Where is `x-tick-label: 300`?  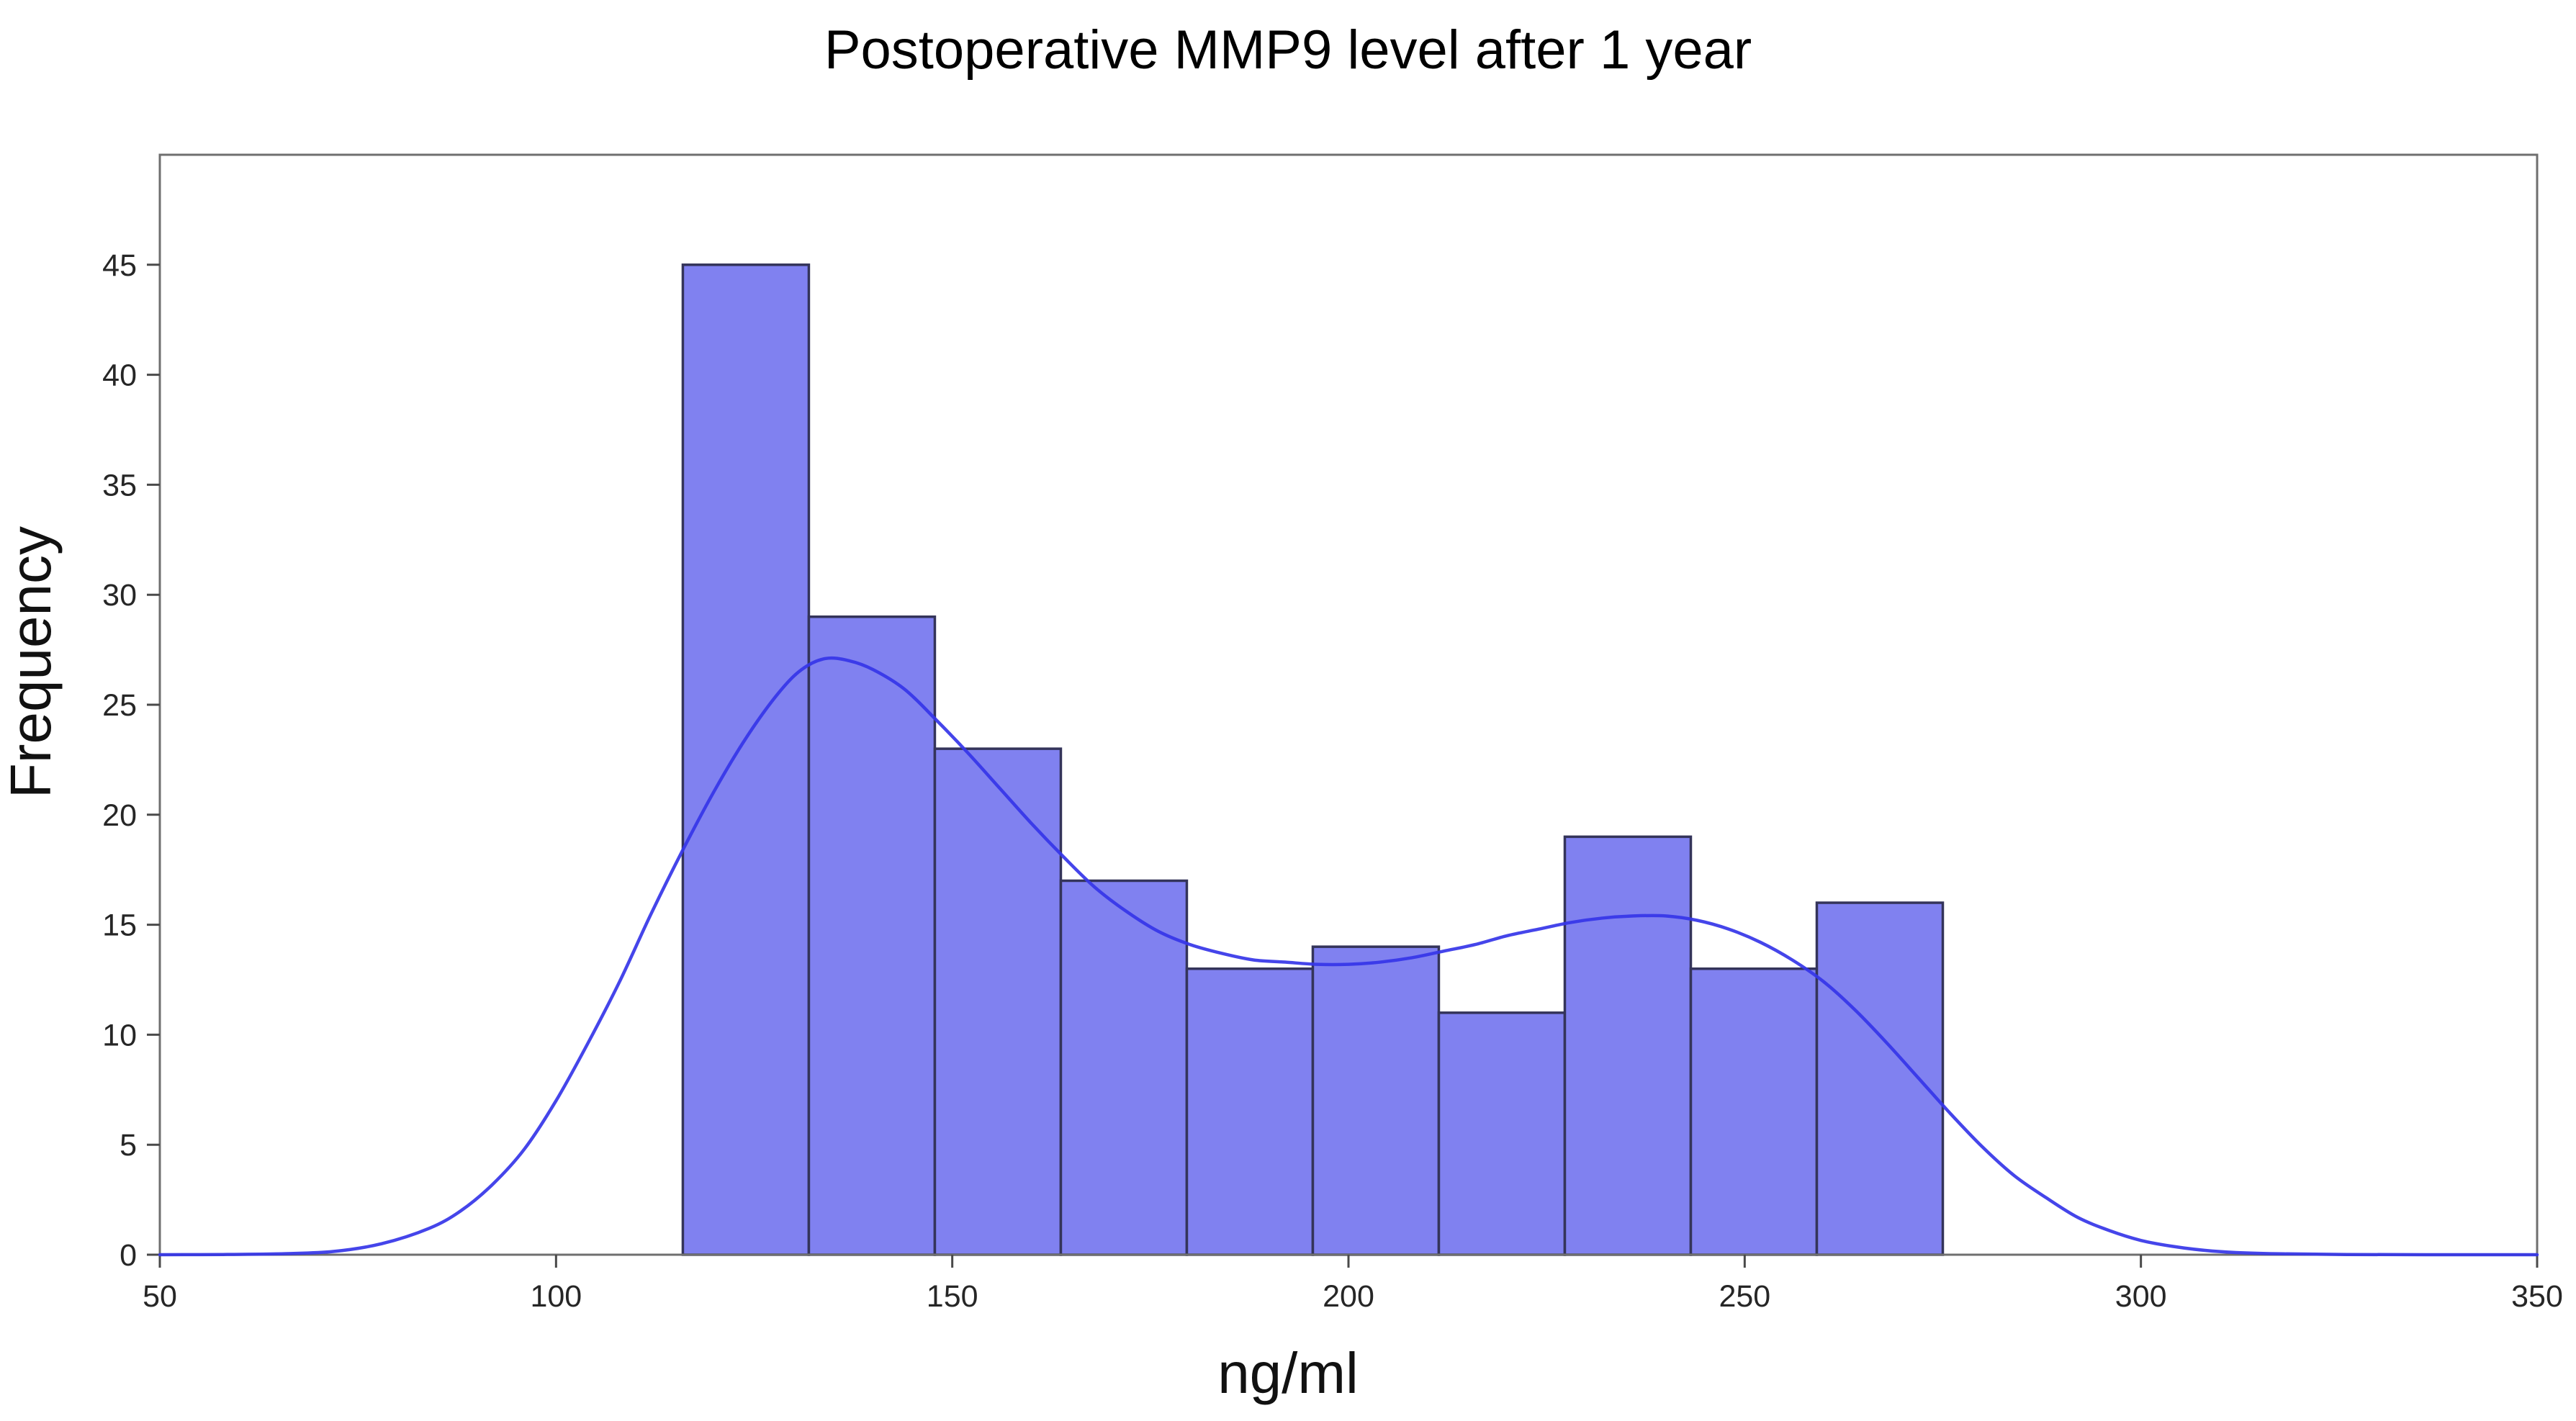
x-tick-label: 300 is located at coordinates (2141, 1296).